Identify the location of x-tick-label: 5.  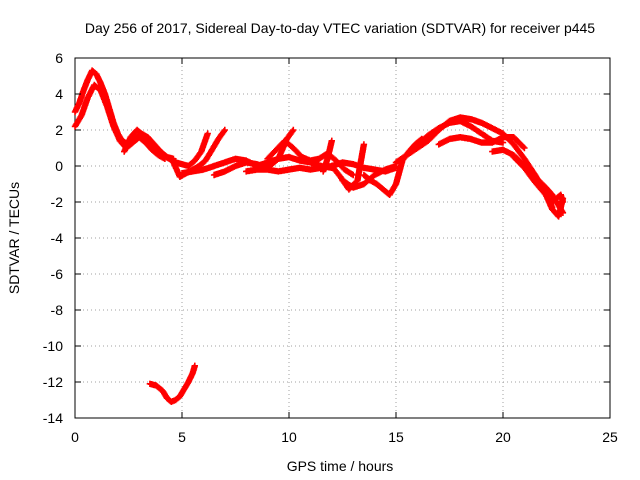
(182, 437).